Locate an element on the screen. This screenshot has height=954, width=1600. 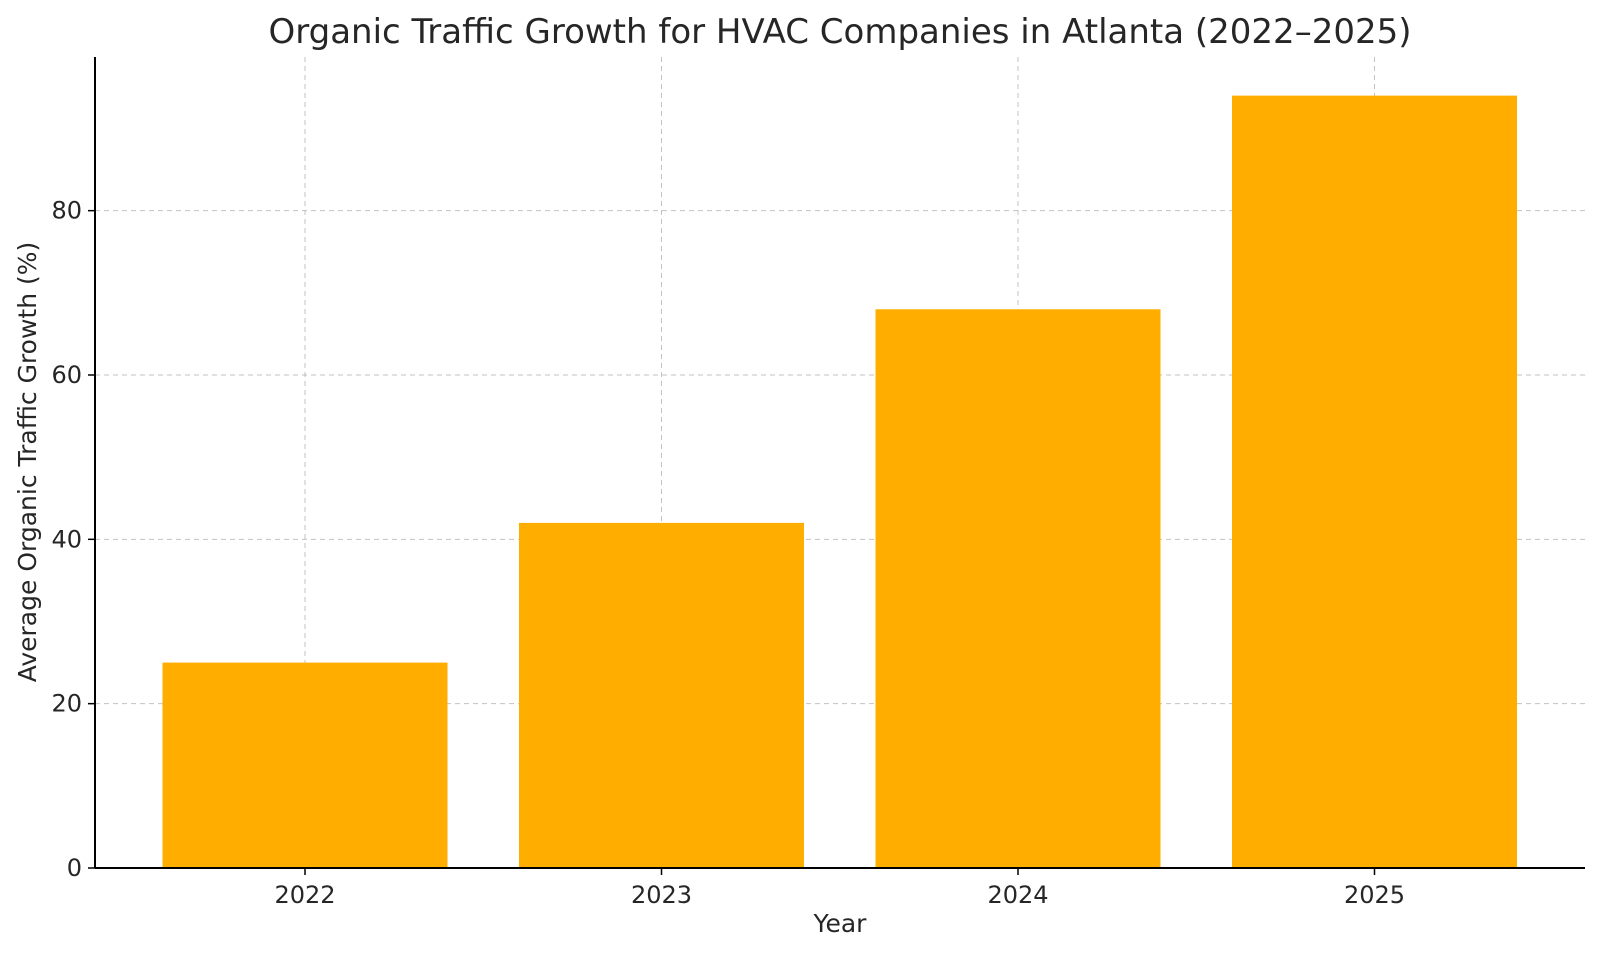
x-axis-label: Year is located at coordinates (840, 923).